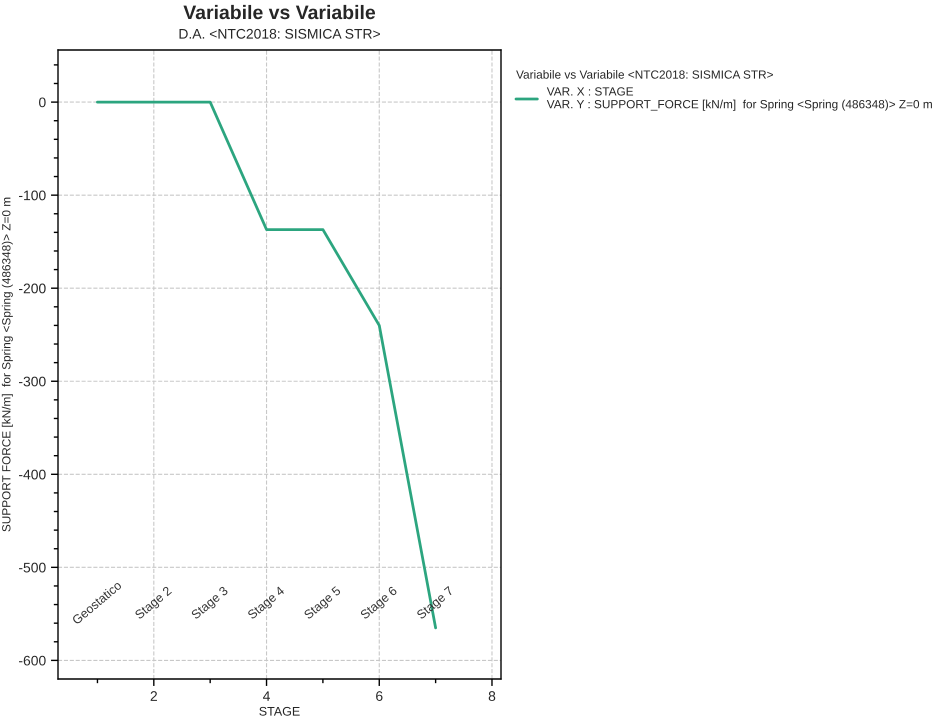  I want to click on chart-subtitle: D.A. <NTC2018: SISMICA STR>, so click(280, 33).